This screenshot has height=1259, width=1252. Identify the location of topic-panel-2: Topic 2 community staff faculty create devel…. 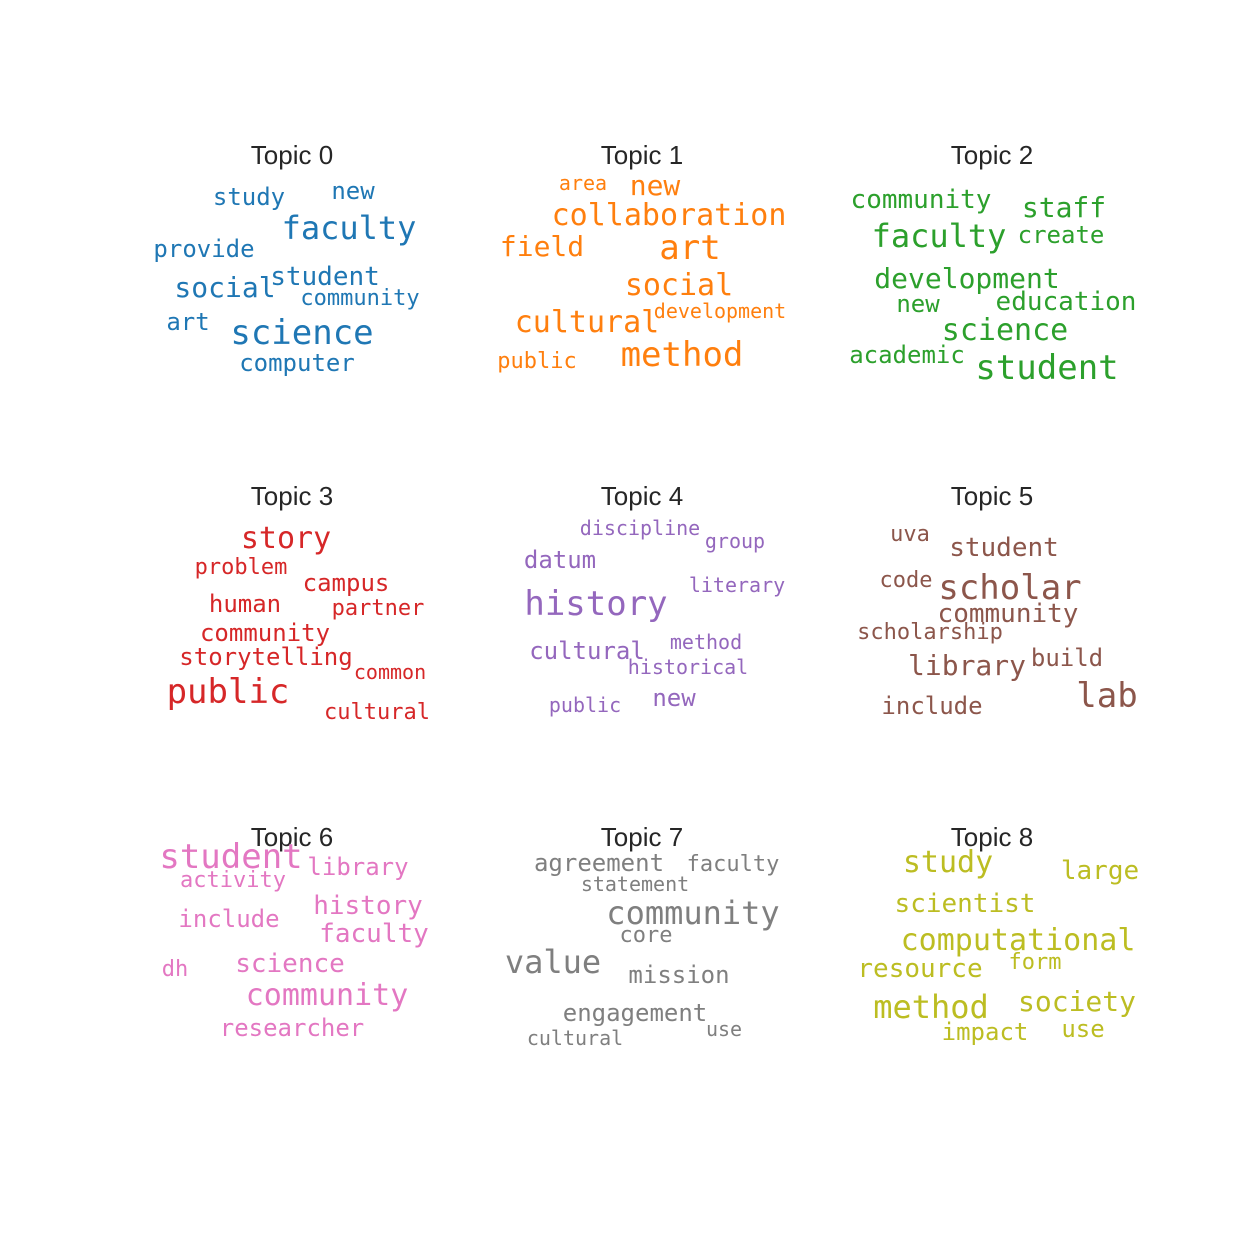
(992, 270).